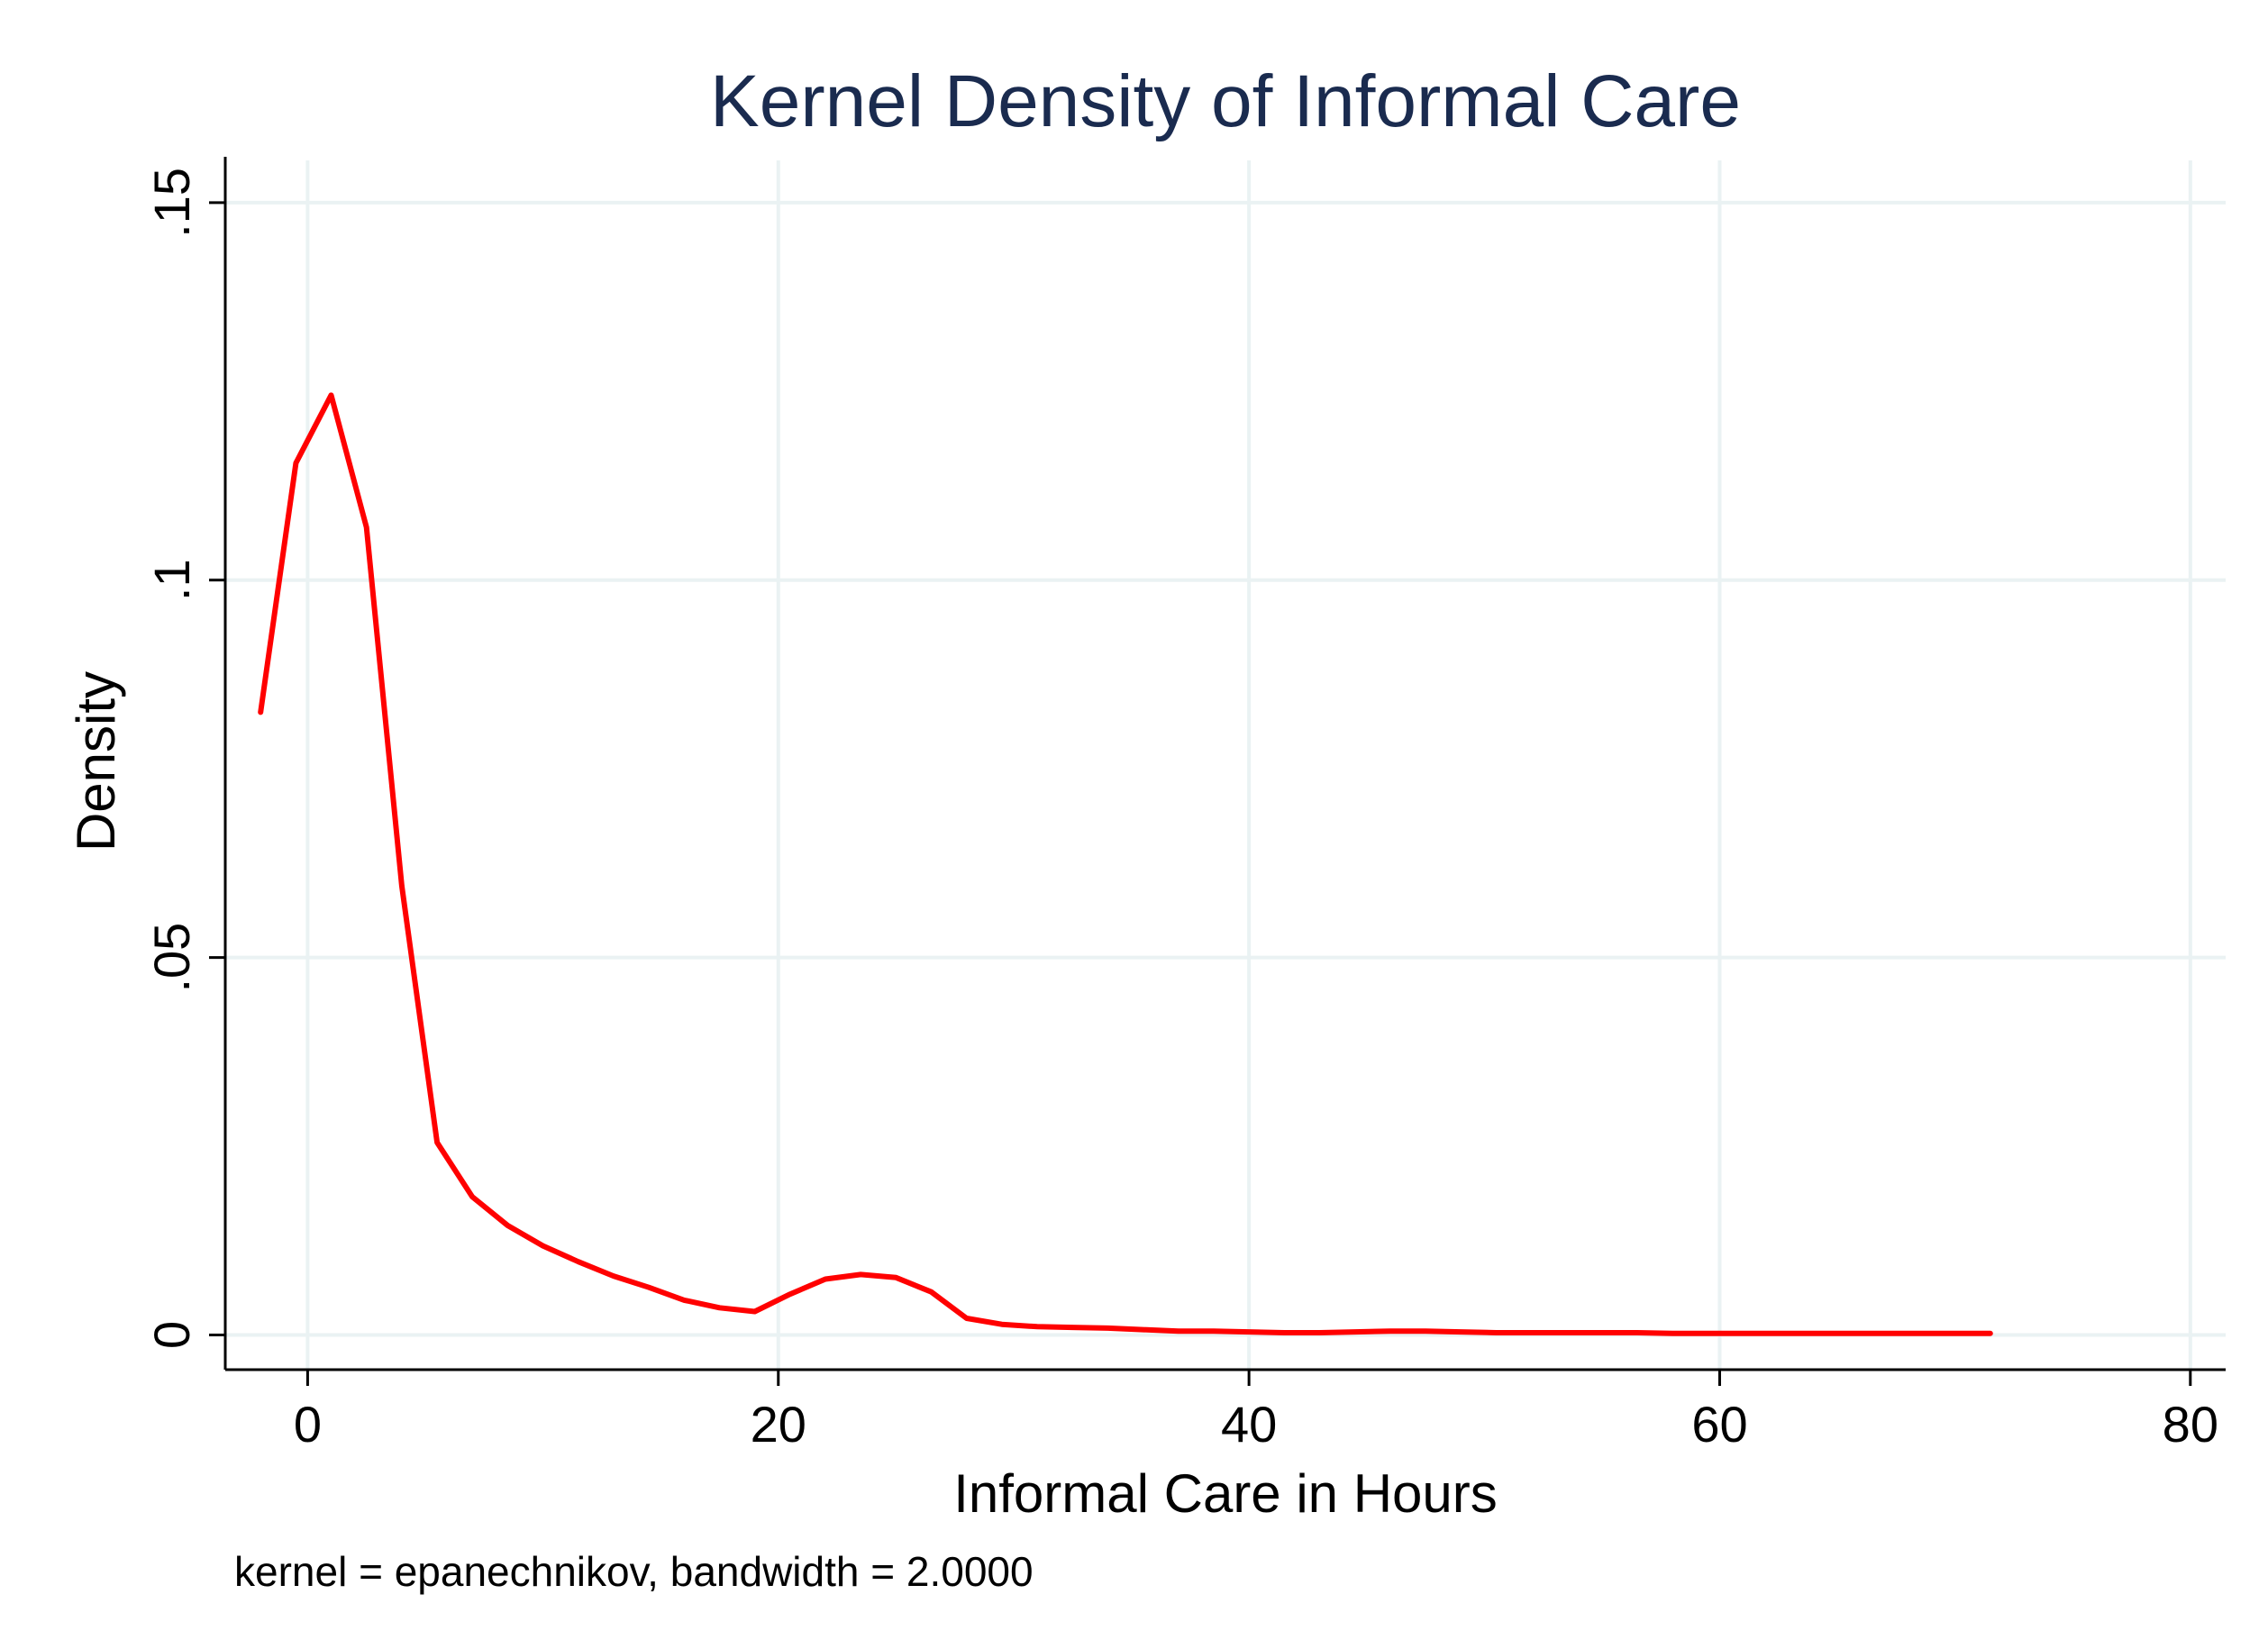 Image resolution: width=2268 pixels, height=1649 pixels. What do you see at coordinates (171, 1335) in the screenshot?
I see `y-tick-label: 0` at bounding box center [171, 1335].